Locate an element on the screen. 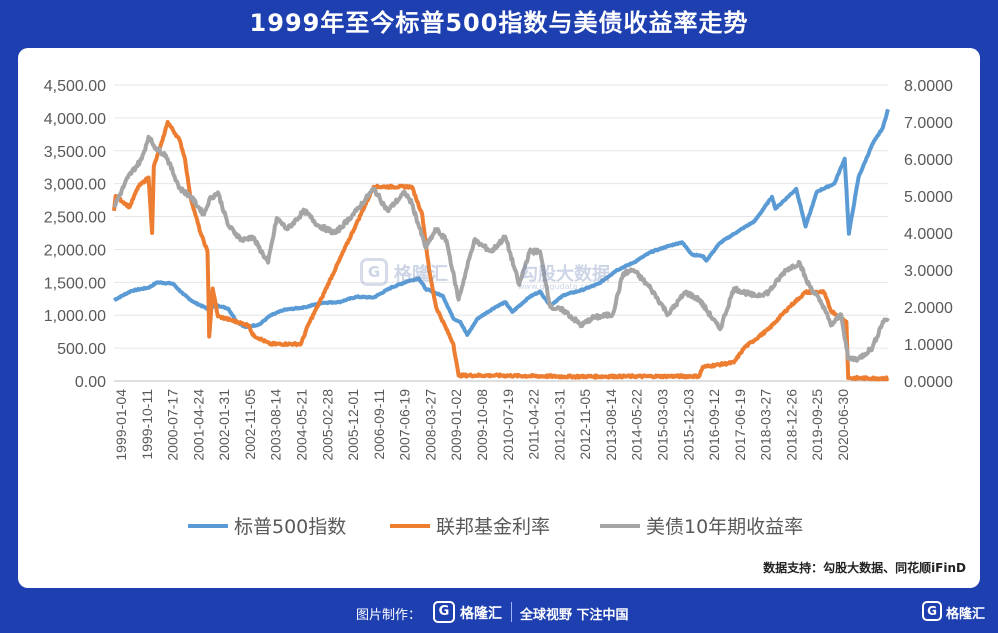  y-right-tick-label: 5.0000 is located at coordinates (928, 197).